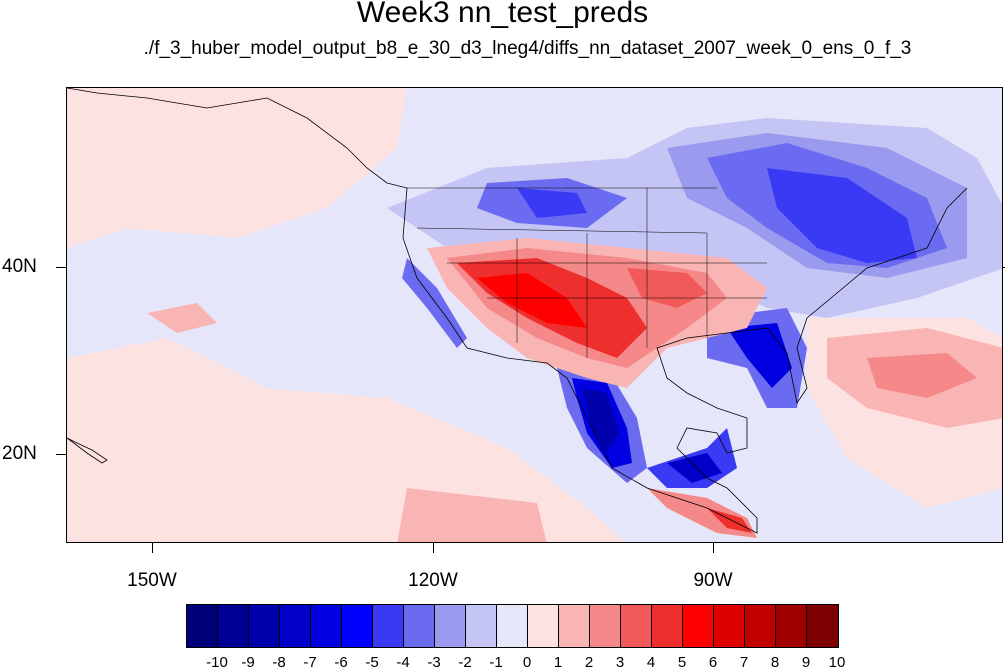 The image size is (1005, 672). I want to click on lon-label-120w: 120W, so click(433, 580).